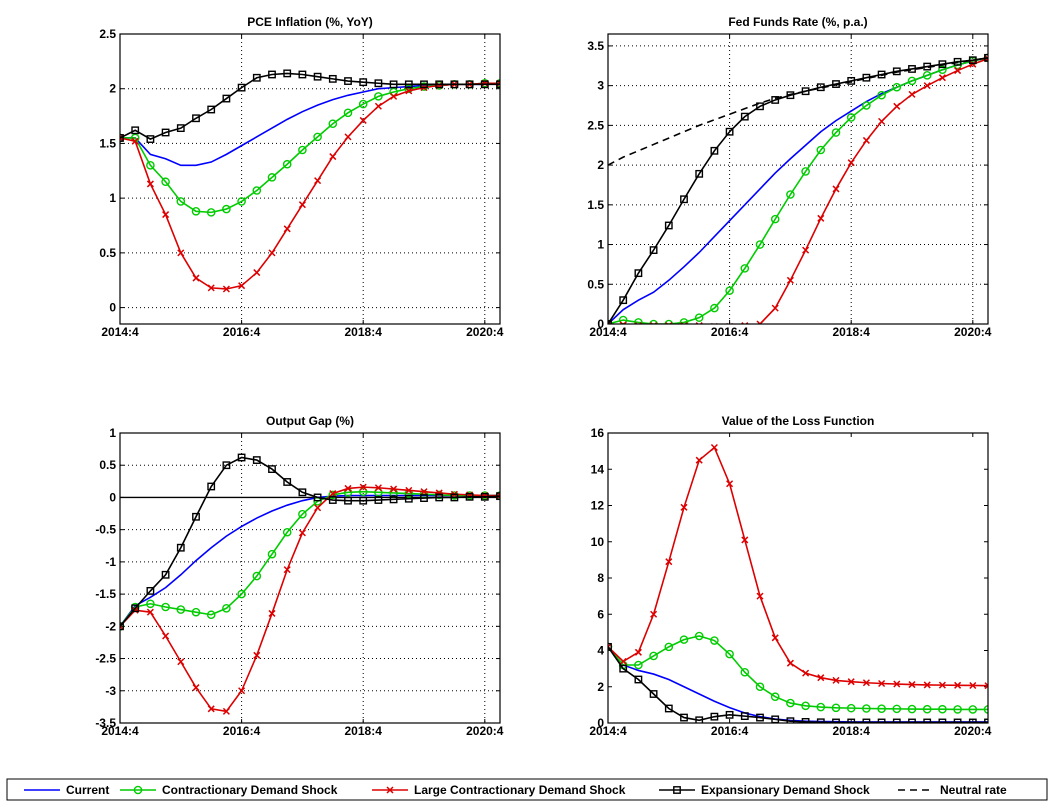 This screenshot has height=803, width=1050. What do you see at coordinates (595, 205) in the screenshot?
I see `y-tick-label: 1.5` at bounding box center [595, 205].